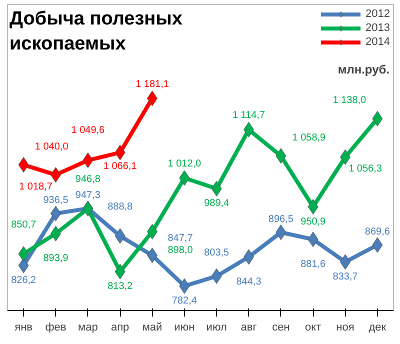  Describe the element at coordinates (281, 328) in the screenshot. I see `x-tick-label: сен` at that location.